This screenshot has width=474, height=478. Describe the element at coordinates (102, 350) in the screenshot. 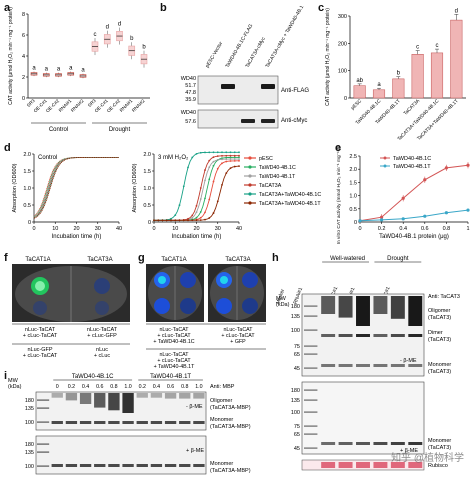

I see `construct-label: nLuc` at that location.